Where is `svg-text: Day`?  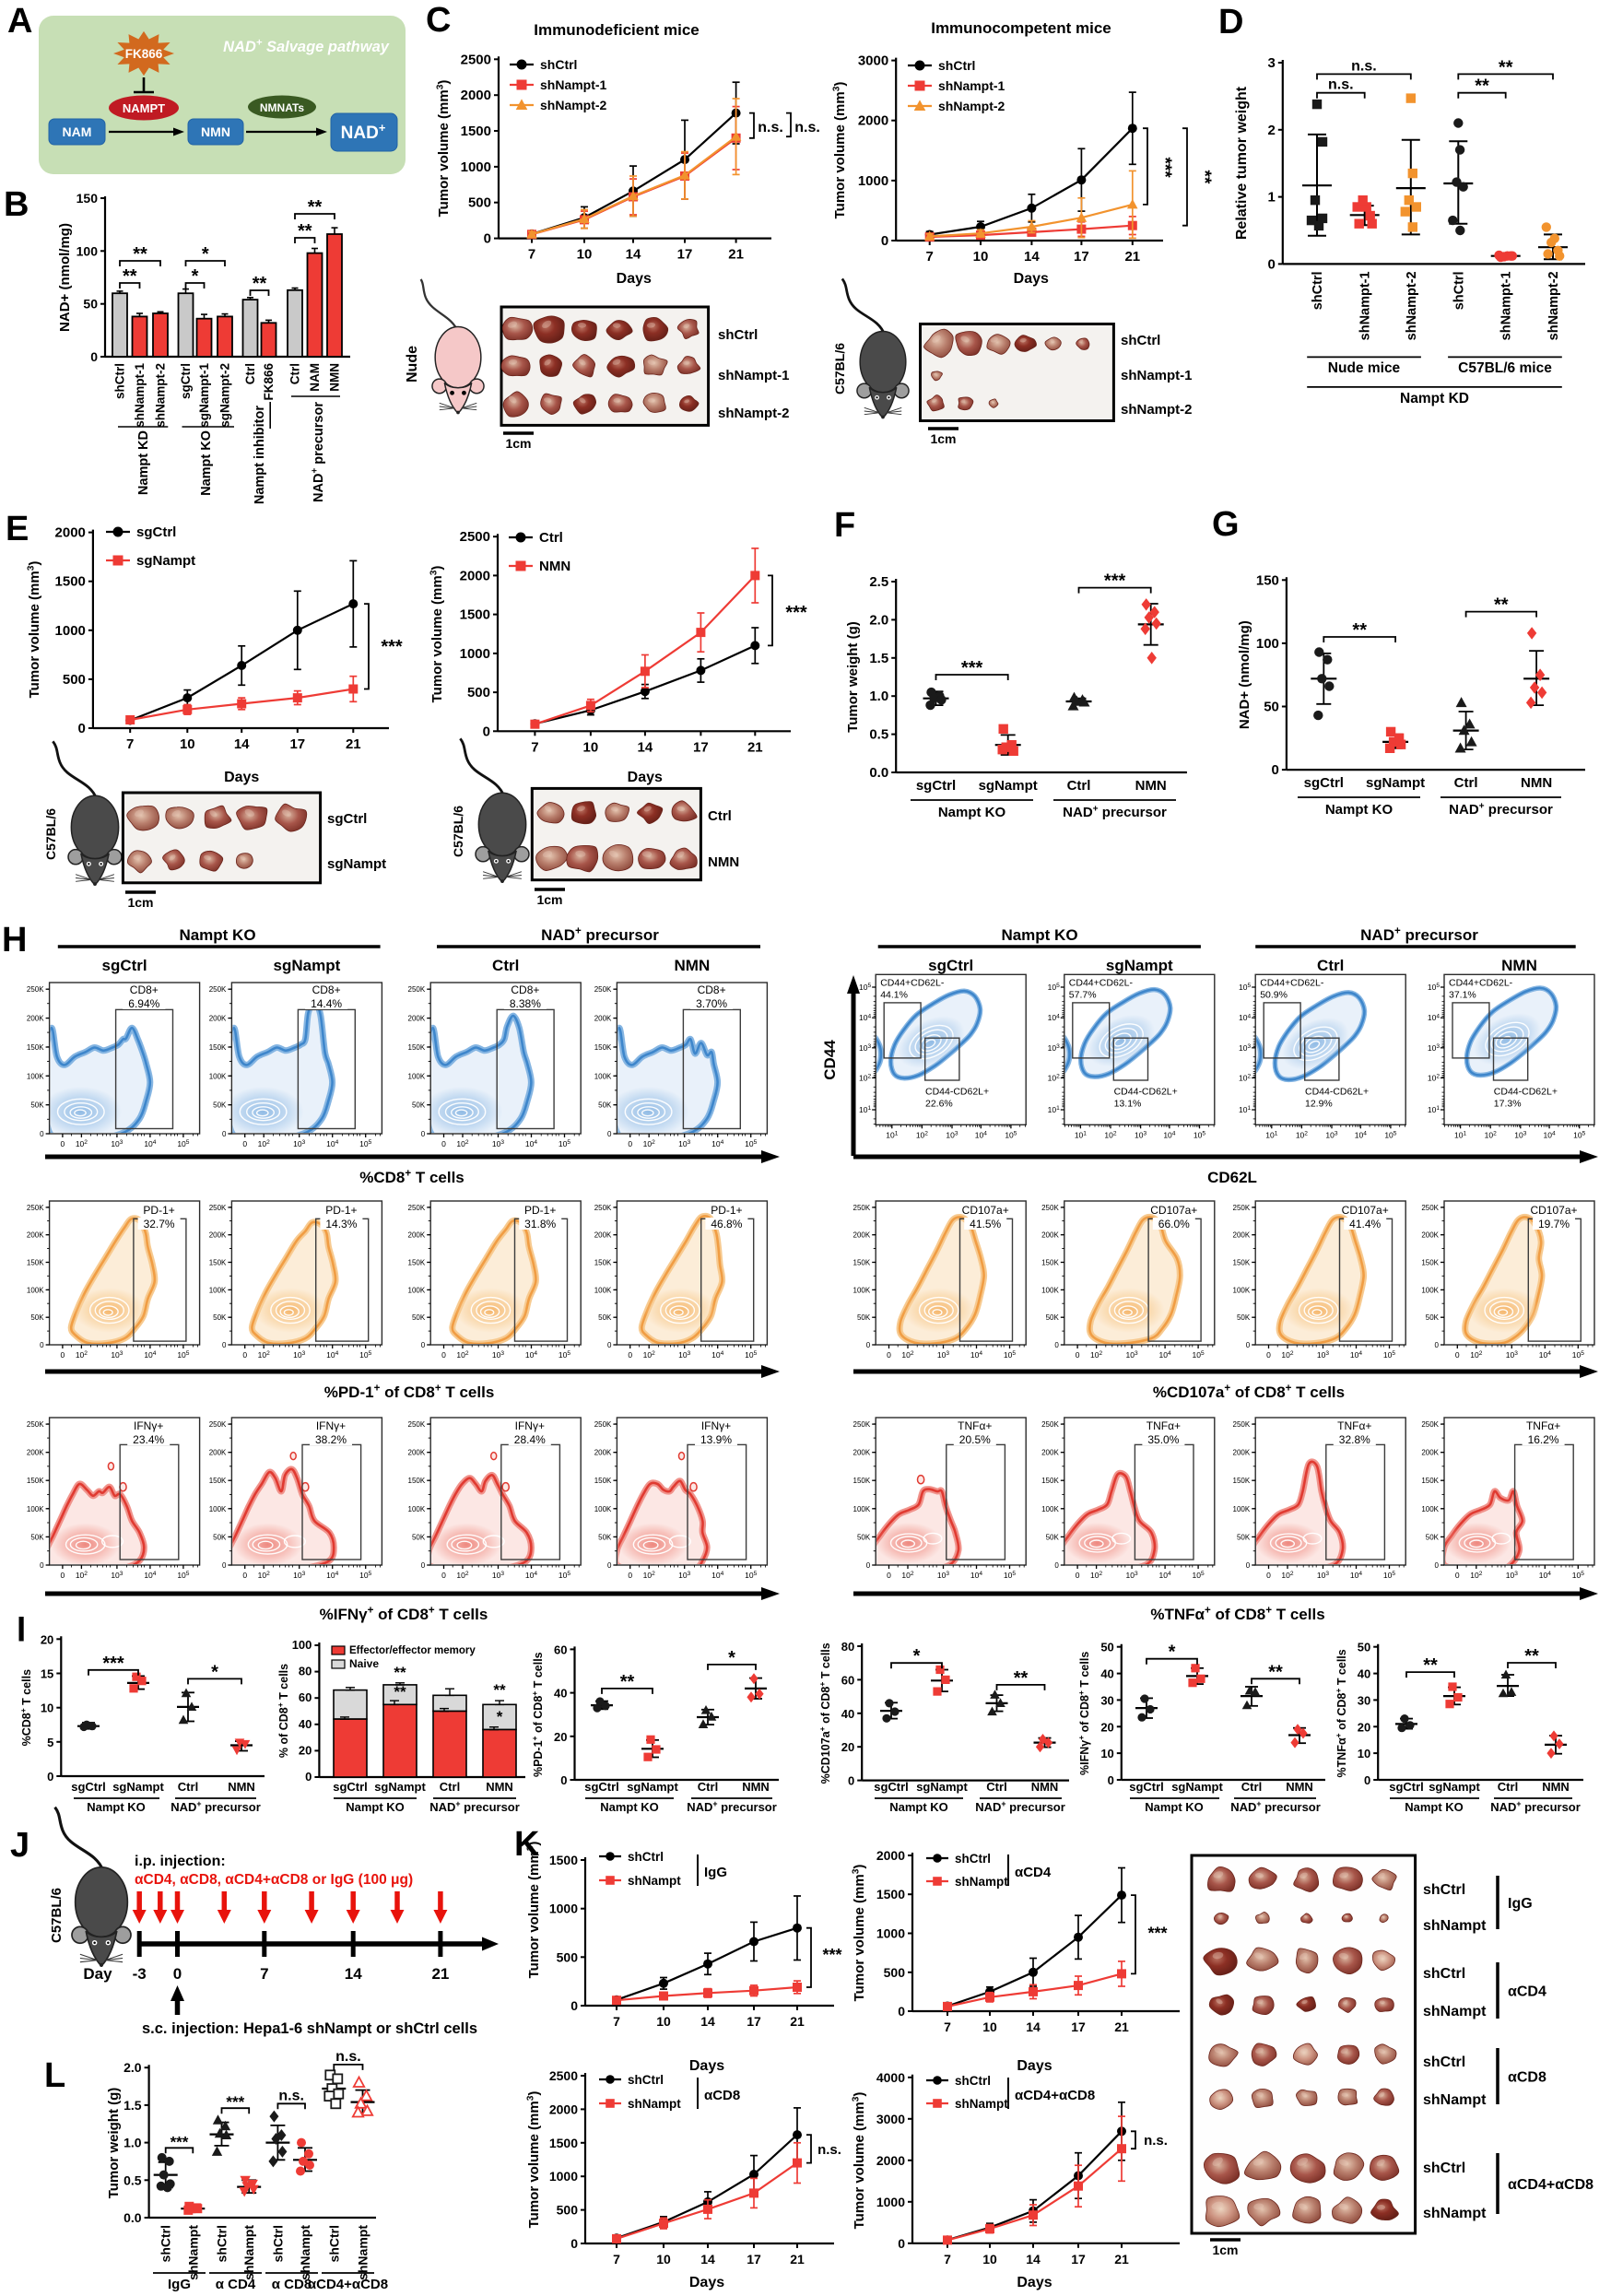
svg-text: Day is located at coordinates (97, 1974).